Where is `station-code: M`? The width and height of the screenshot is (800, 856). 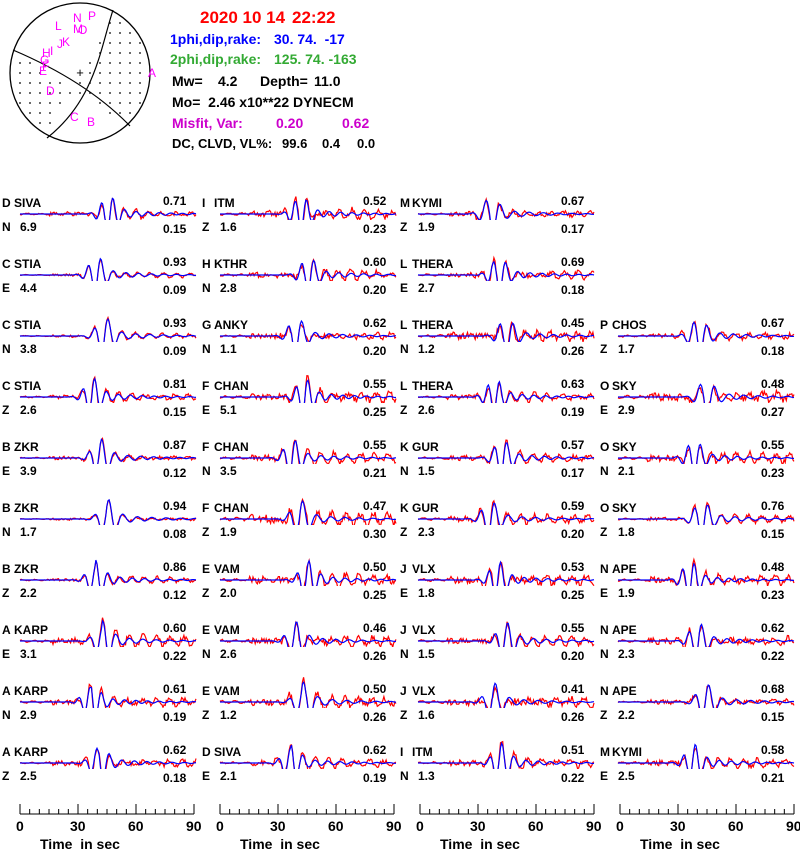 station-code: M is located at coordinates (405, 203).